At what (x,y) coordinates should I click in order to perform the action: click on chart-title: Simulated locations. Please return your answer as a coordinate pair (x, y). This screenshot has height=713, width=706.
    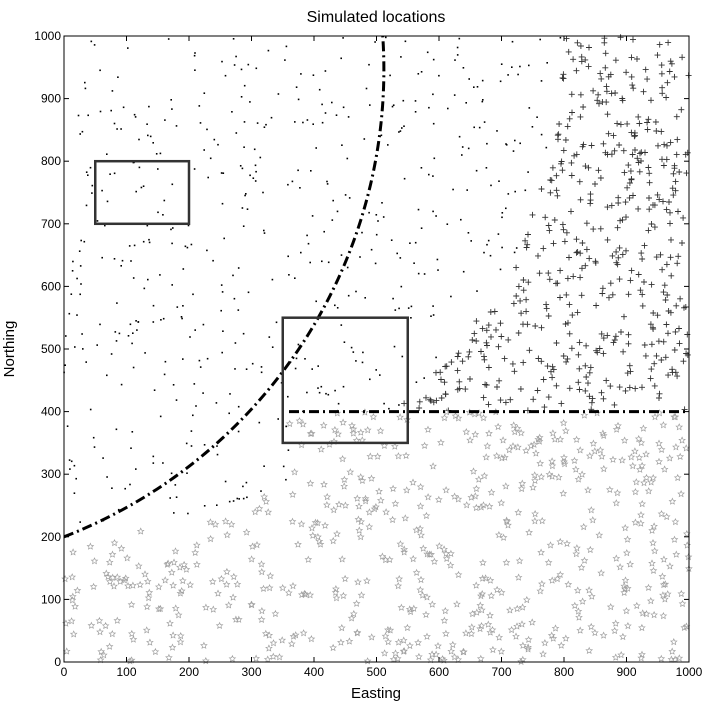
    Looking at the image, I should click on (376, 17).